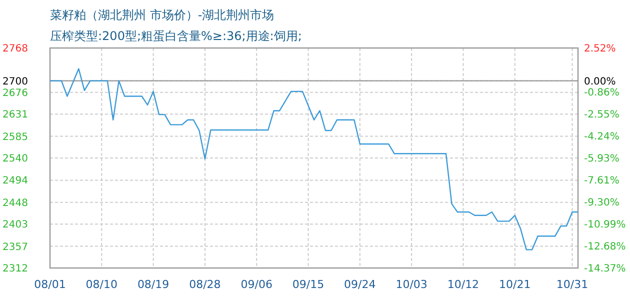 The image size is (630, 300). I want to click on y-tick-label: 2700, so click(15, 82).